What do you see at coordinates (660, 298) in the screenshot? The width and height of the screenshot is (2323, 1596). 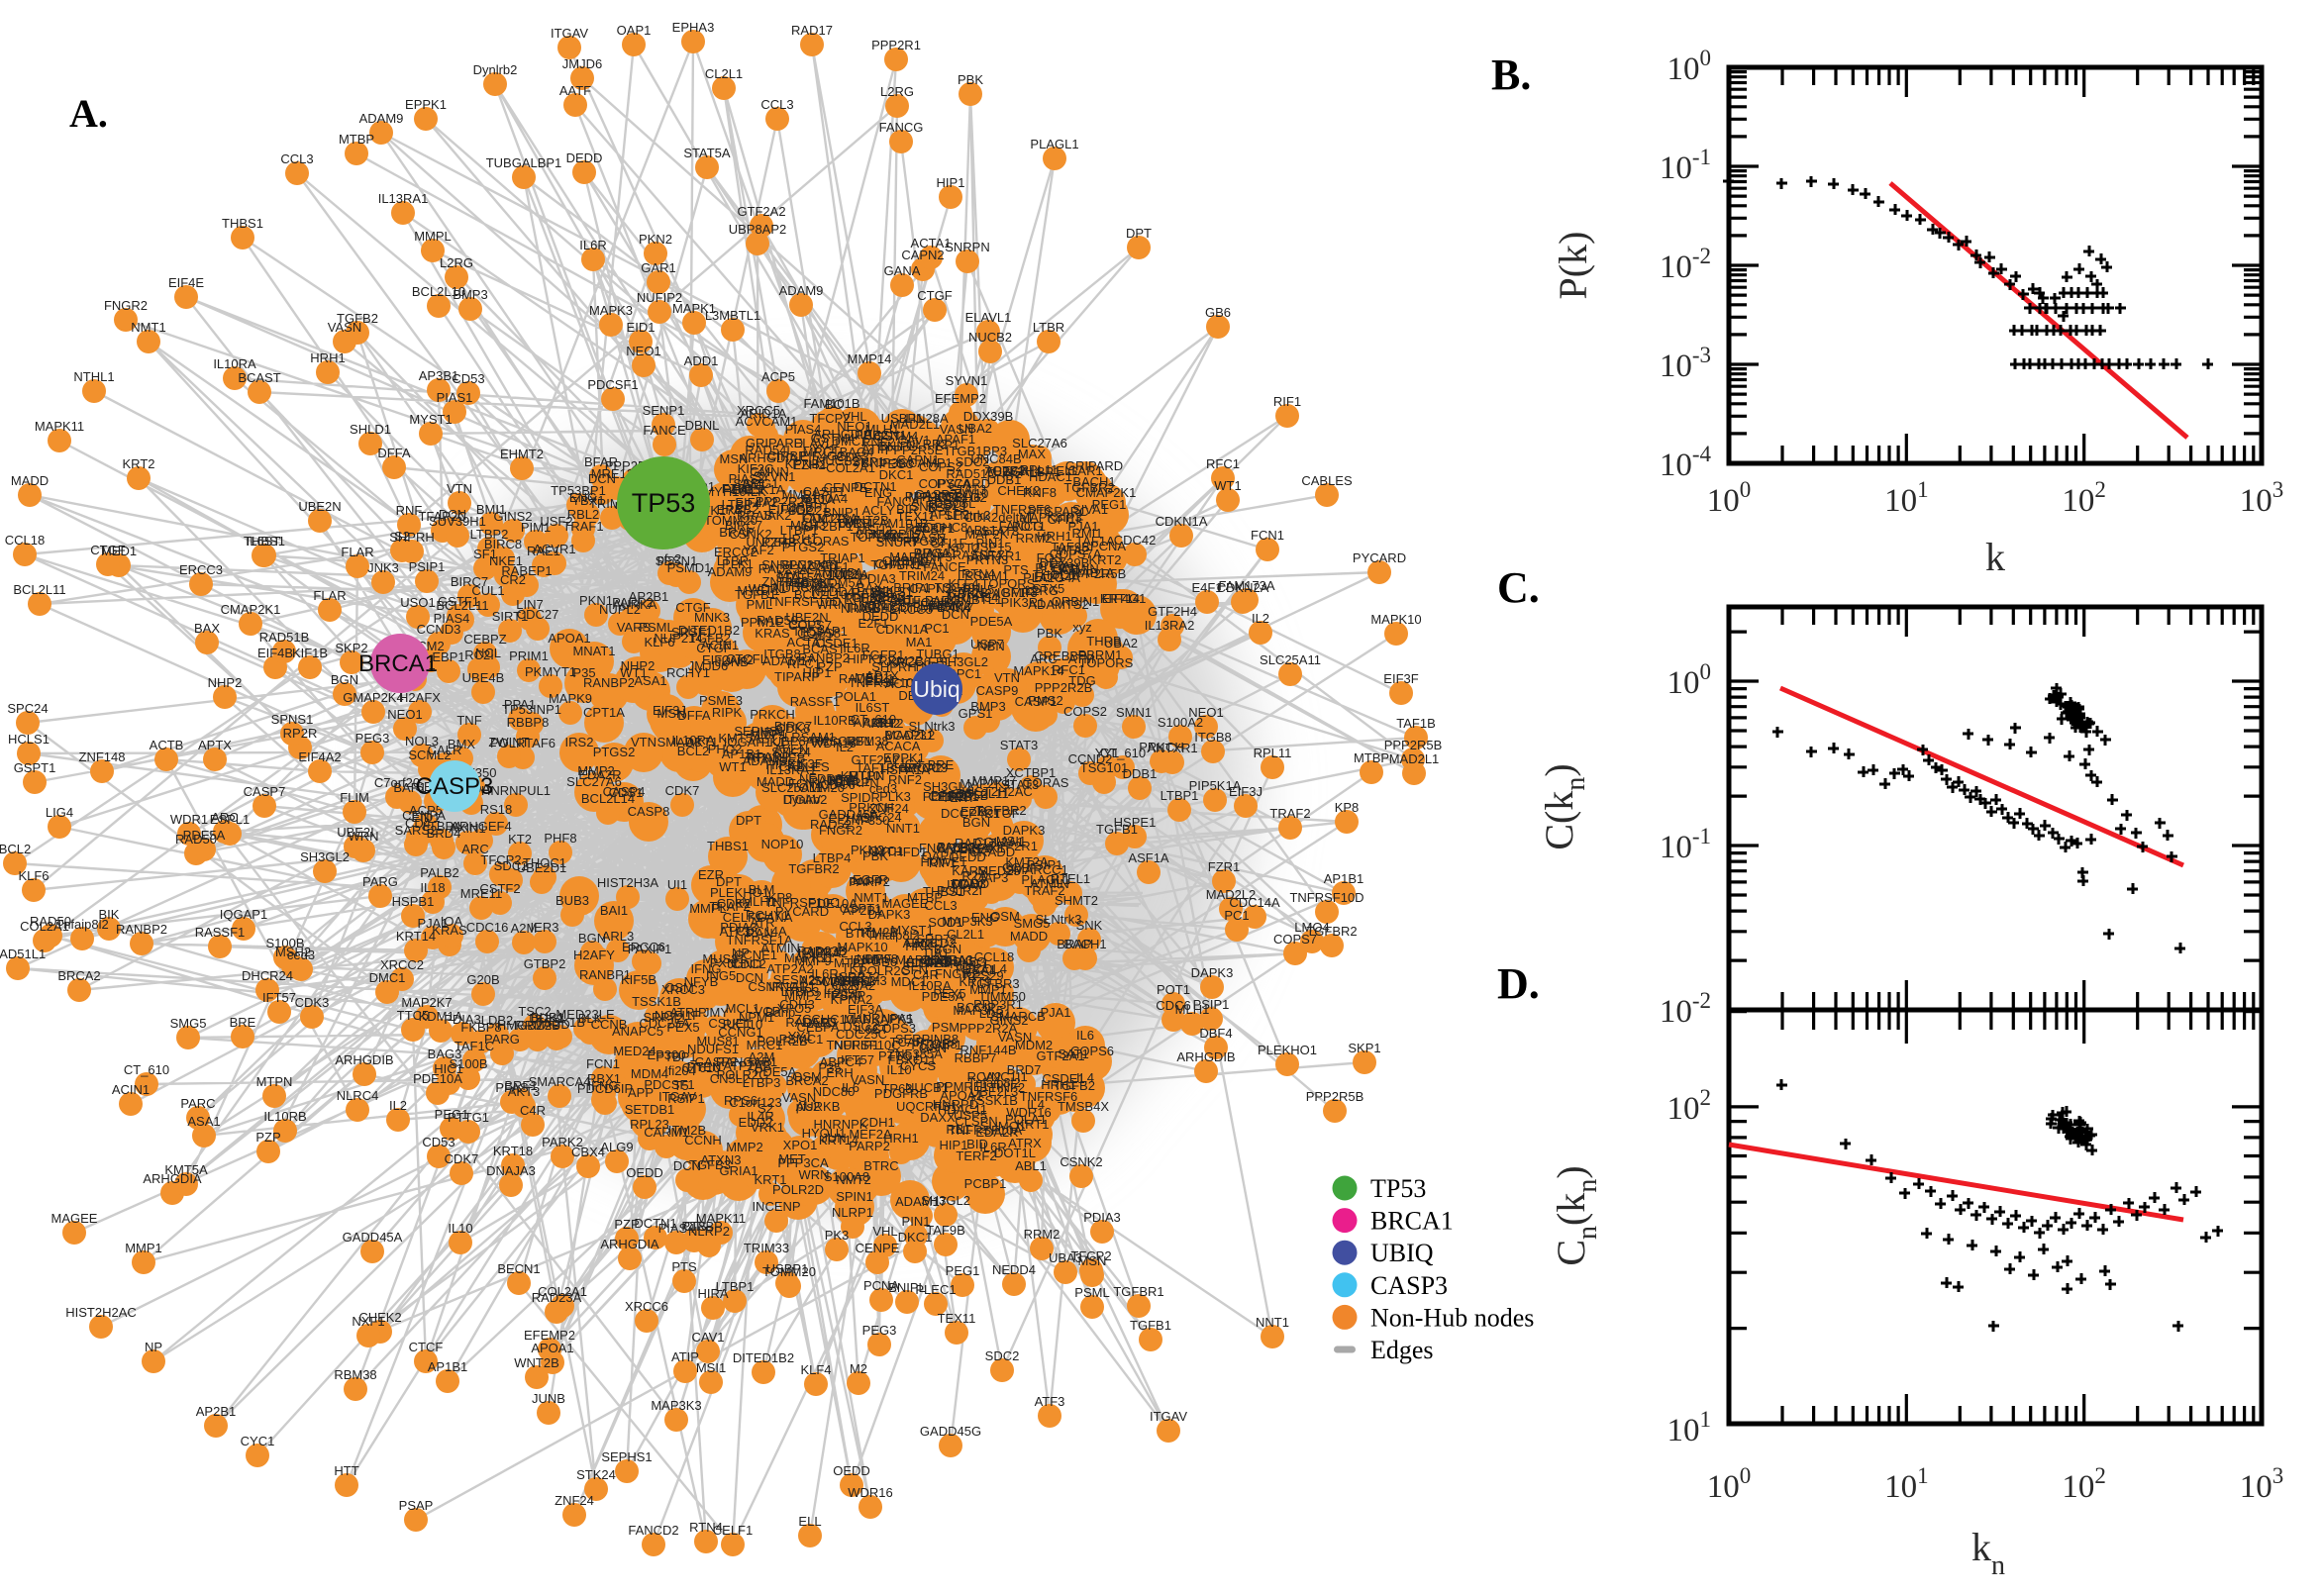 I see `svg-text: NUFIP2` at bounding box center [660, 298].